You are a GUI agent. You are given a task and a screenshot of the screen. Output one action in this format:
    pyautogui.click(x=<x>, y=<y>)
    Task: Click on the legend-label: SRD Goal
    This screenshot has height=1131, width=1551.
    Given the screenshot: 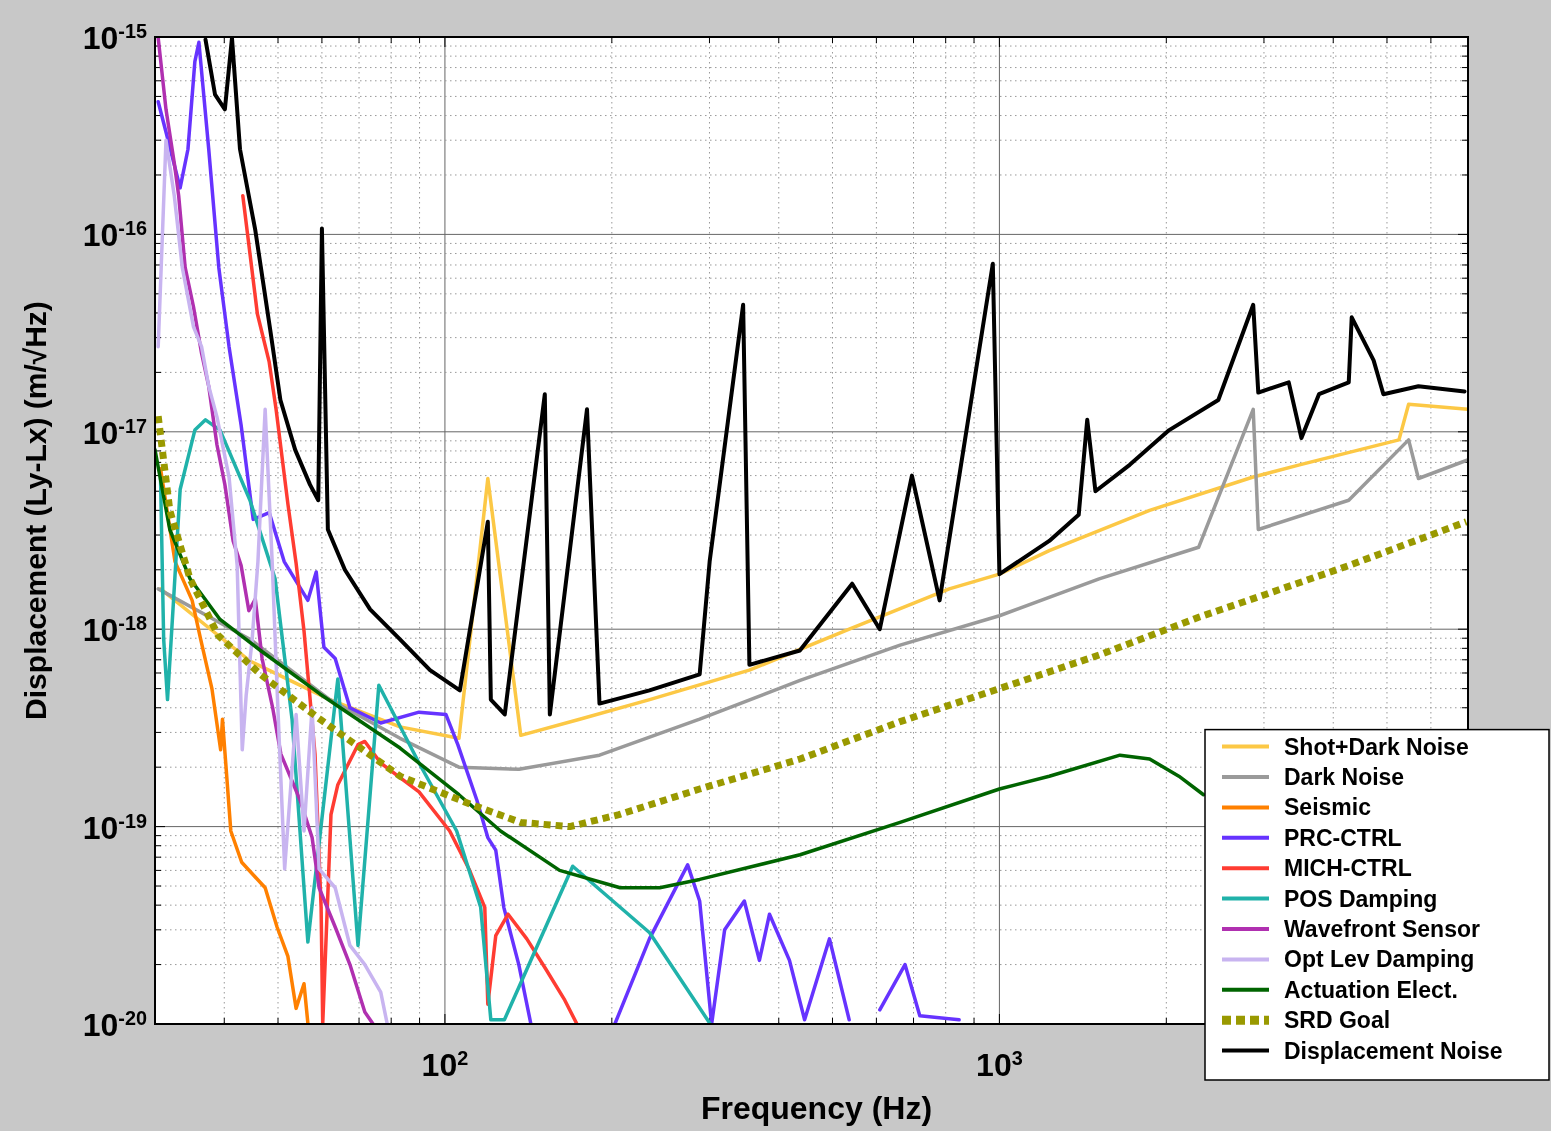 What is the action you would take?
    pyautogui.click(x=1337, y=1020)
    